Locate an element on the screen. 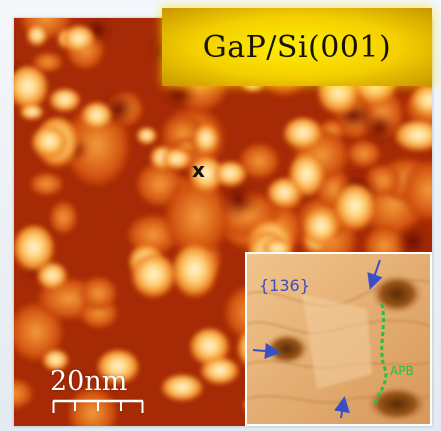  position-marker: x is located at coordinates (198, 170).